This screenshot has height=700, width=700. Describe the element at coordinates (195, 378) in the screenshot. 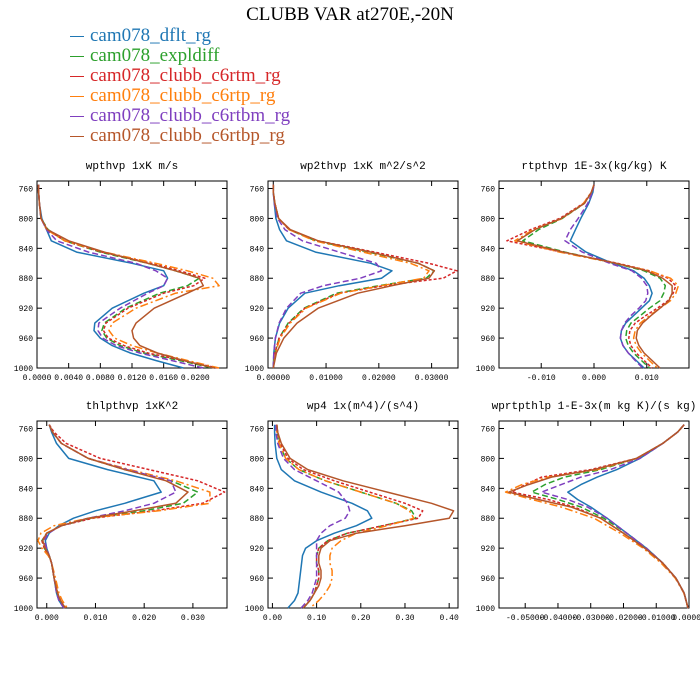

I see `x-tick-label: 0.0200` at that location.